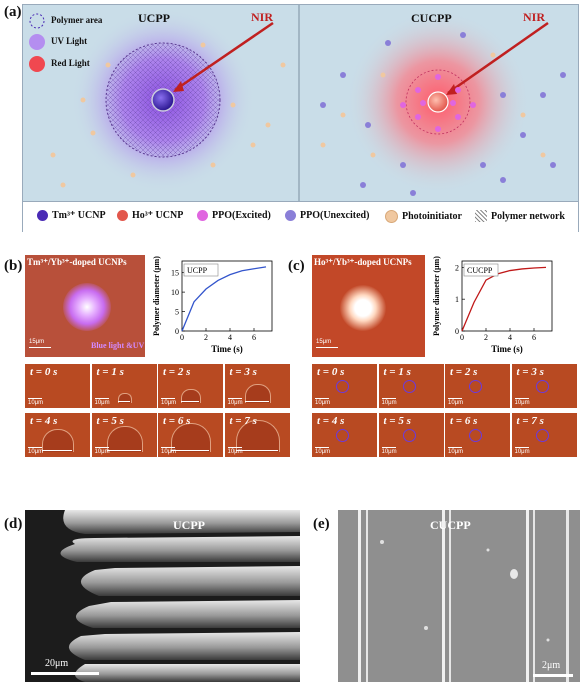 This screenshot has height=685, width=585. I want to click on tm-image-annotation: Blue light &UV, so click(118, 345).